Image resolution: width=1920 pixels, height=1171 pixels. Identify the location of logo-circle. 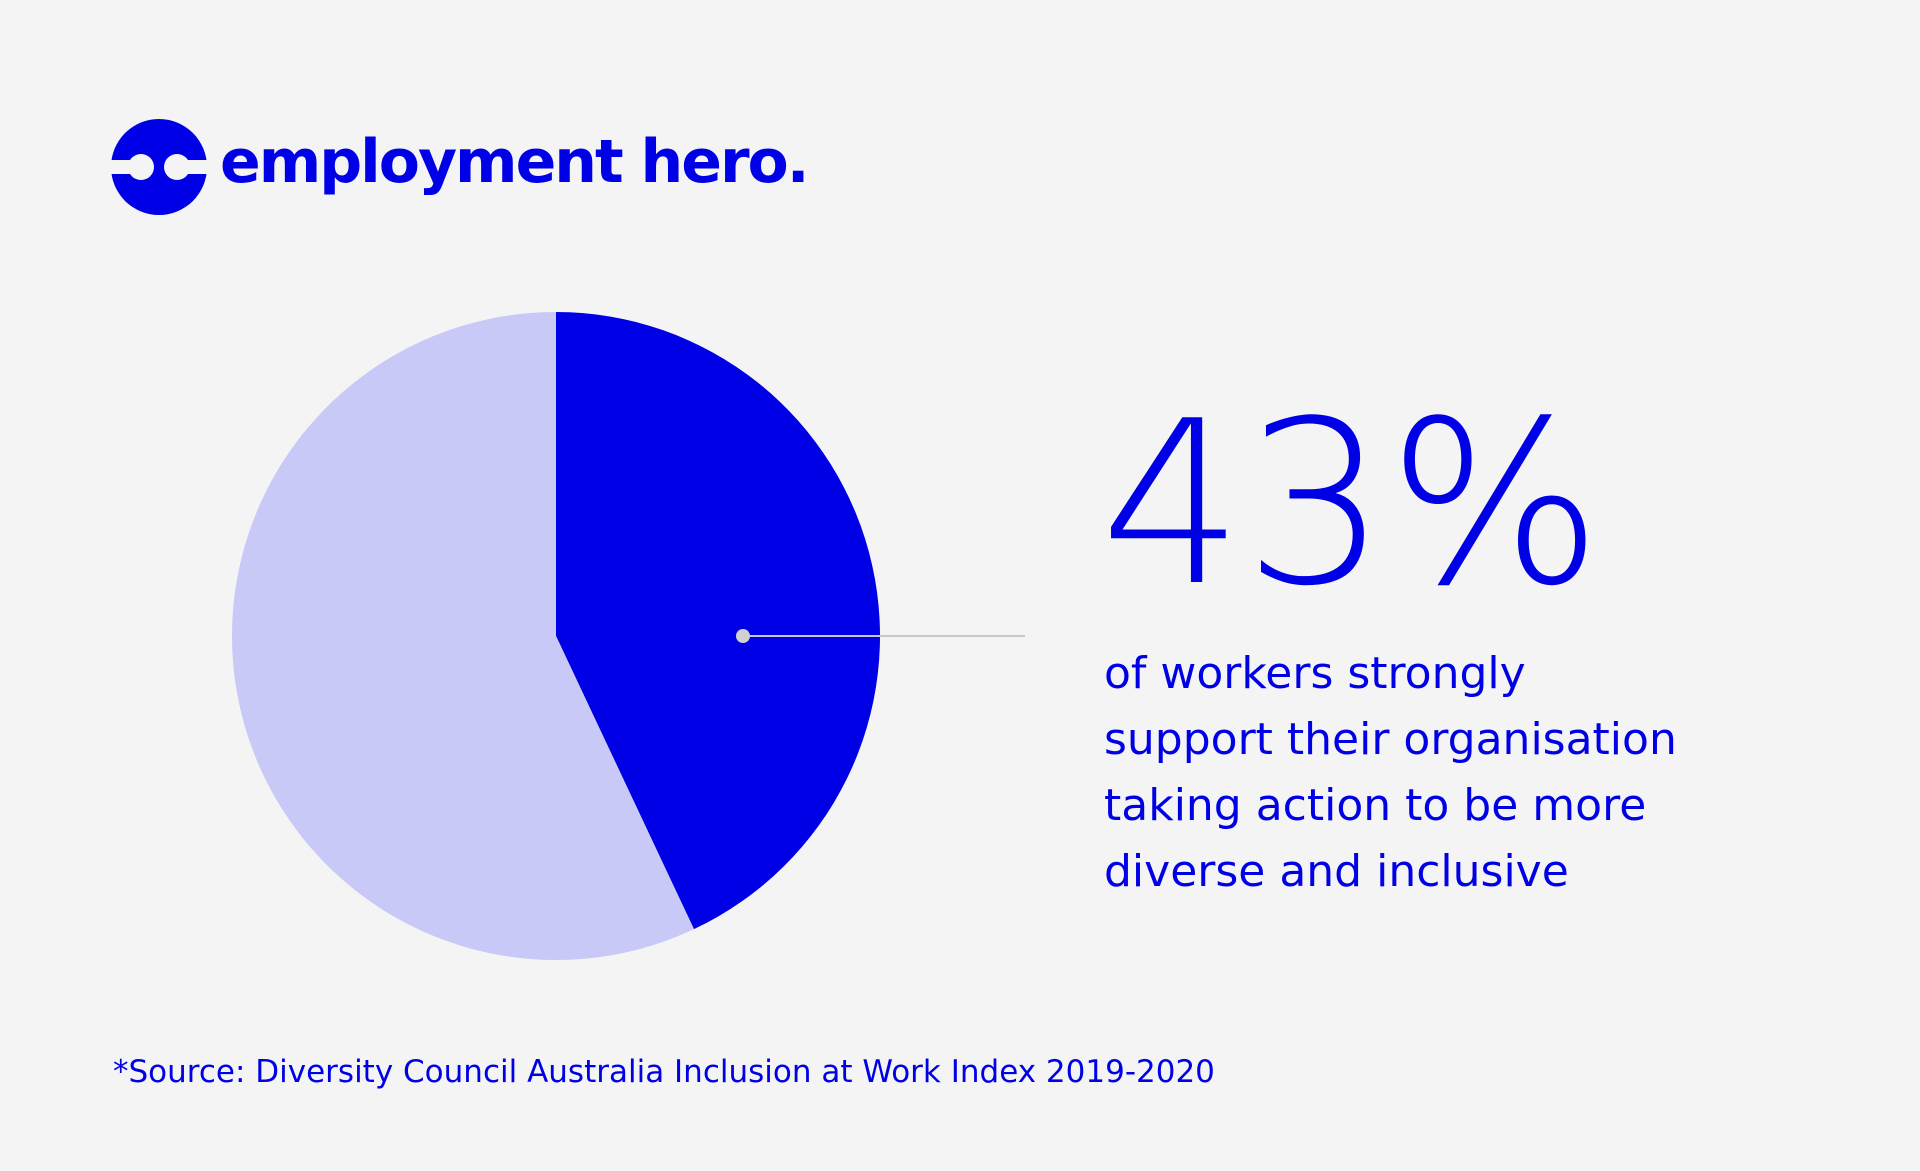
(159, 167).